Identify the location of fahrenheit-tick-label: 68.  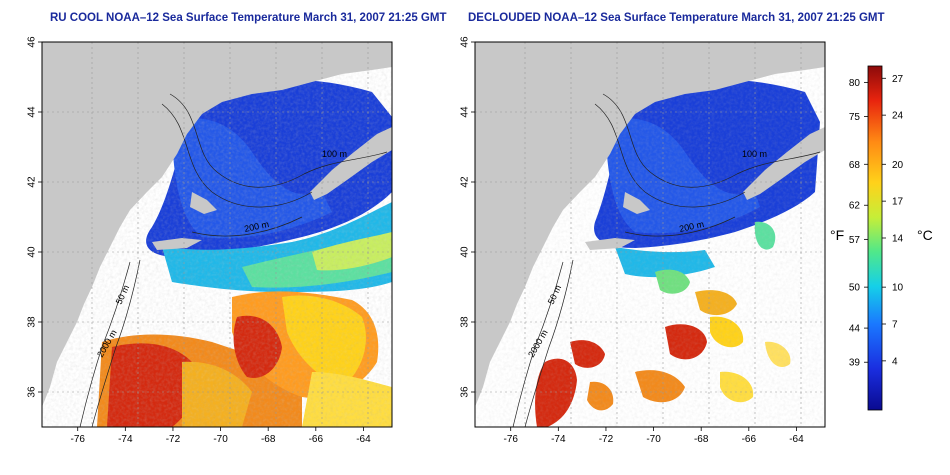
(855, 165).